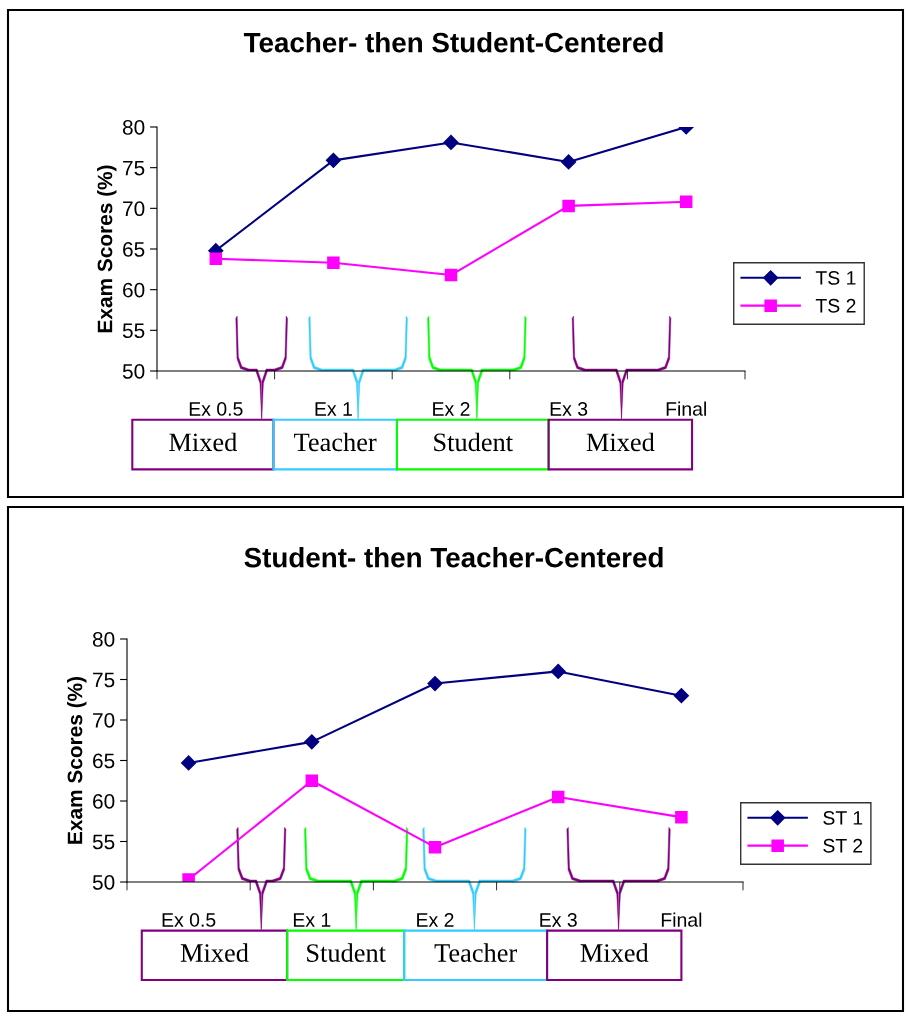  I want to click on legend-label: ST 1, so click(843, 818).